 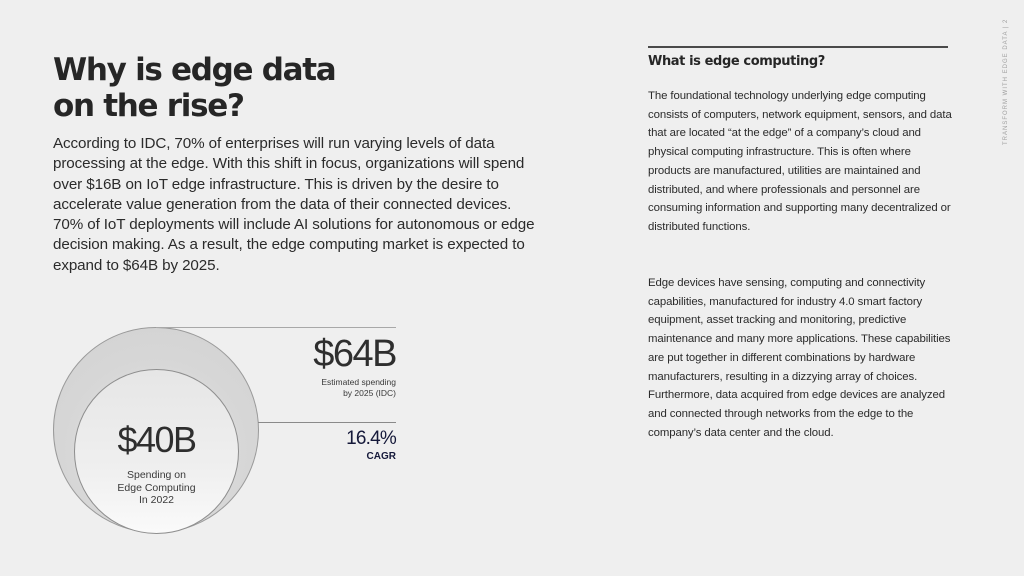 I want to click on projected-spending-caption: Estimated spending by 2025 (IDC), so click(x=336, y=388).